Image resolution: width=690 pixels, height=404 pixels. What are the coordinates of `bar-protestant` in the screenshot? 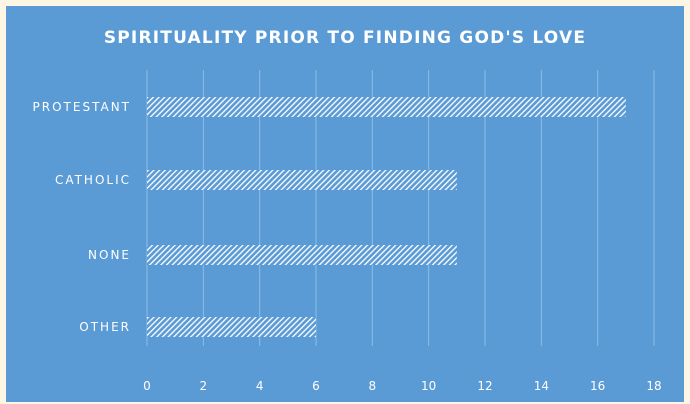 It's located at (386, 107).